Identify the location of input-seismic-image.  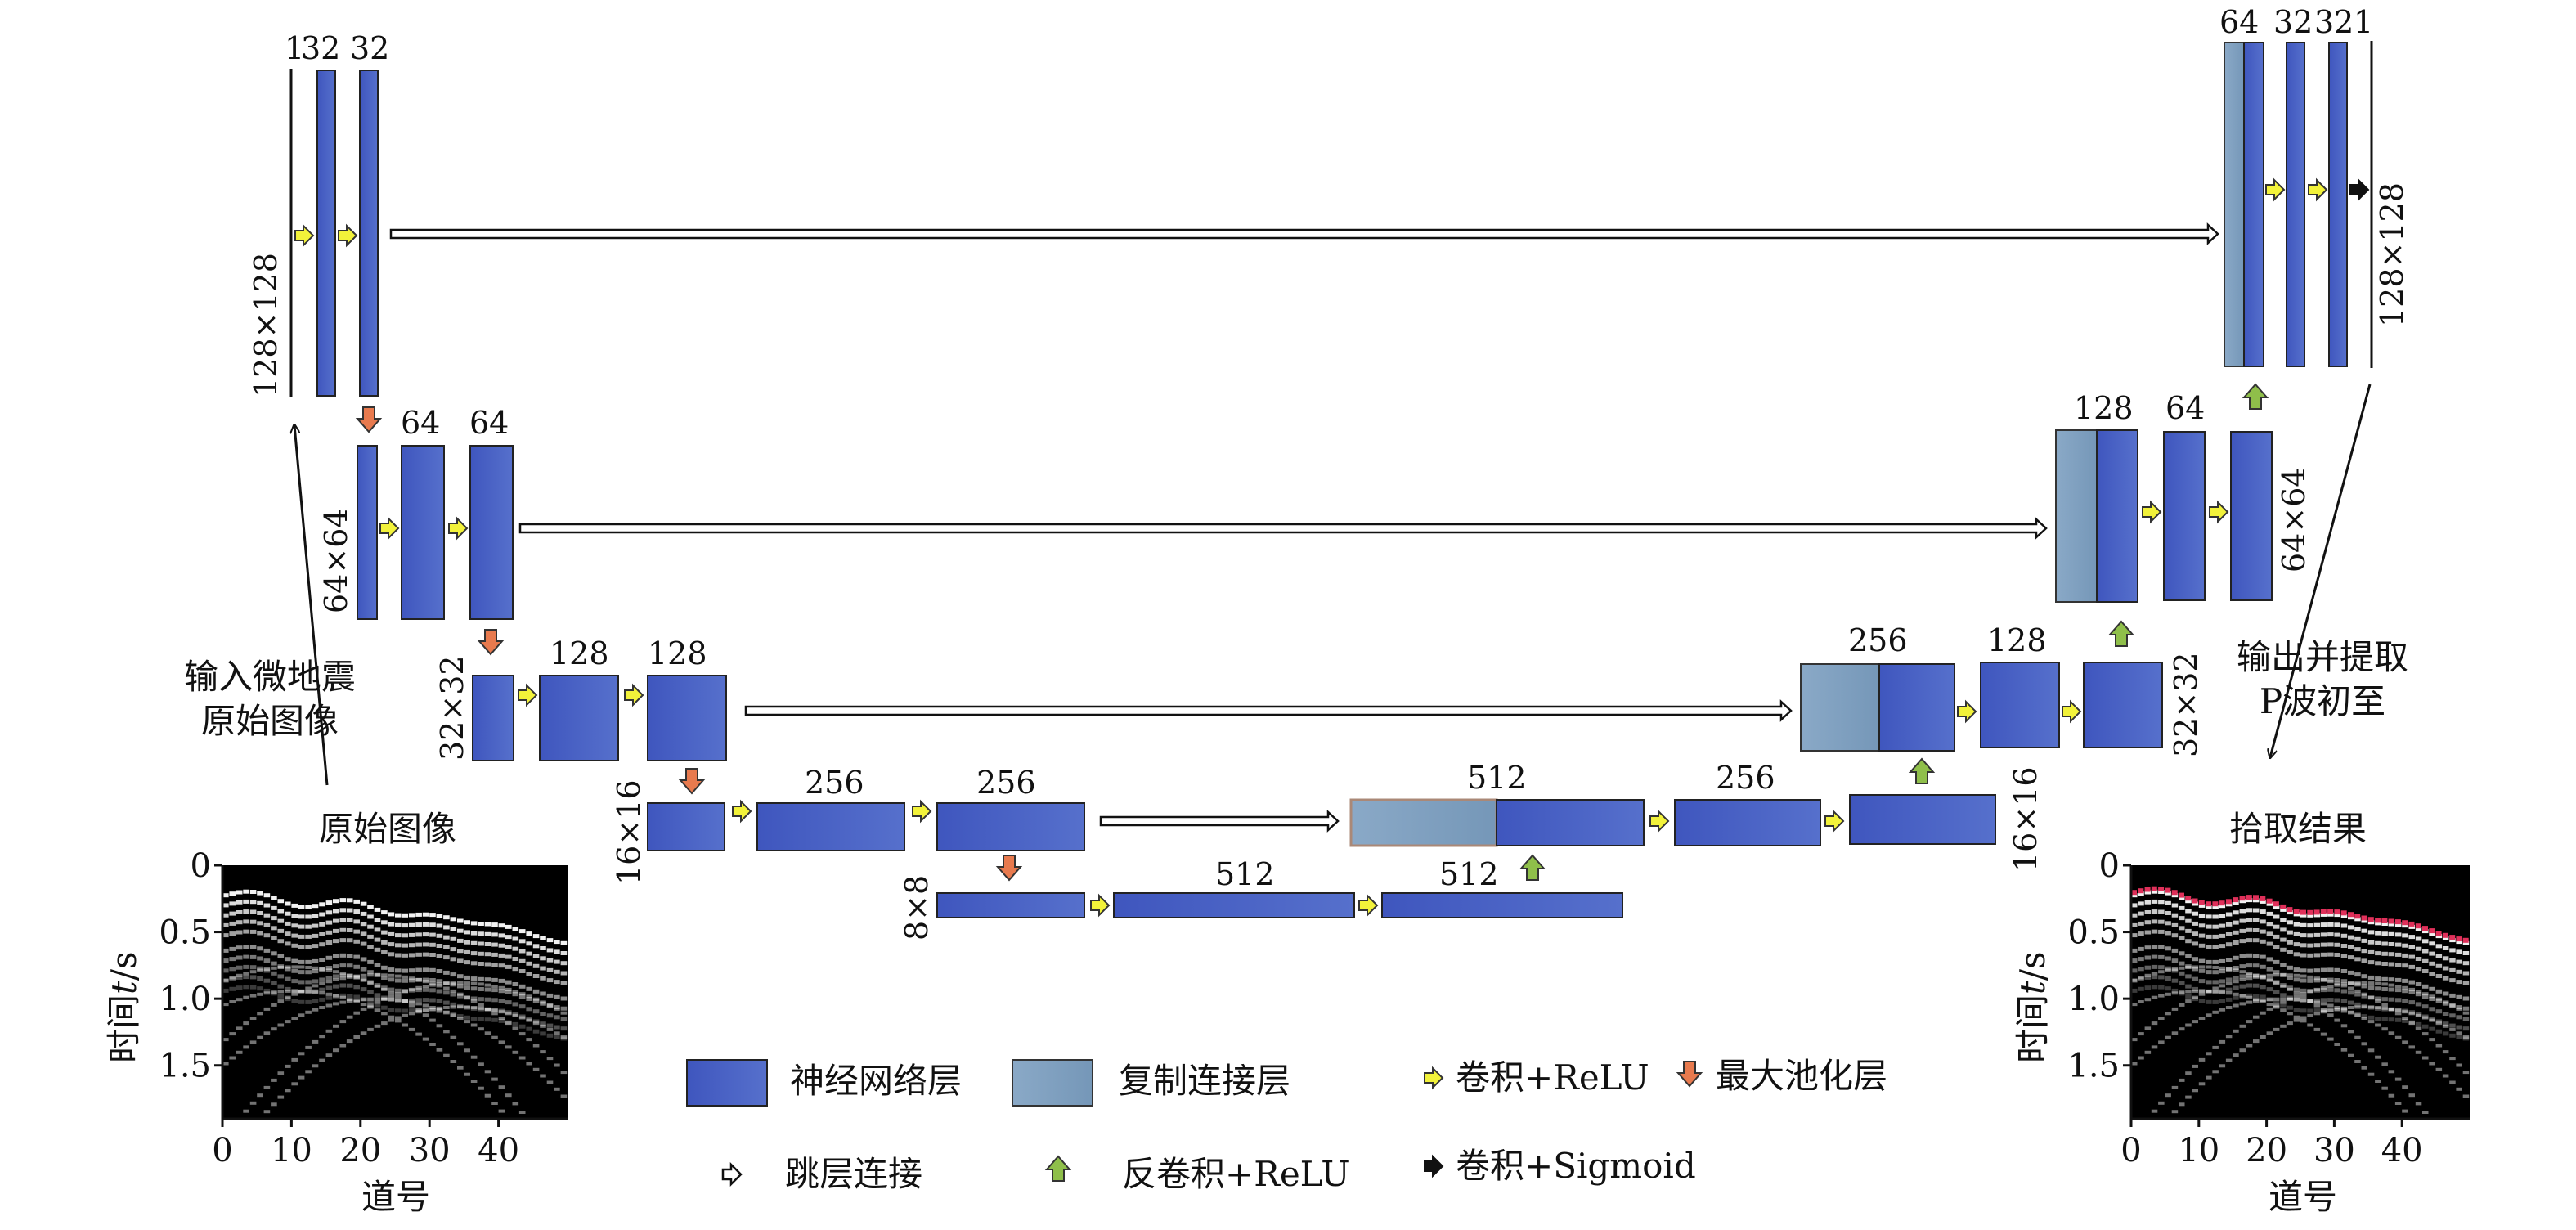
(395, 992).